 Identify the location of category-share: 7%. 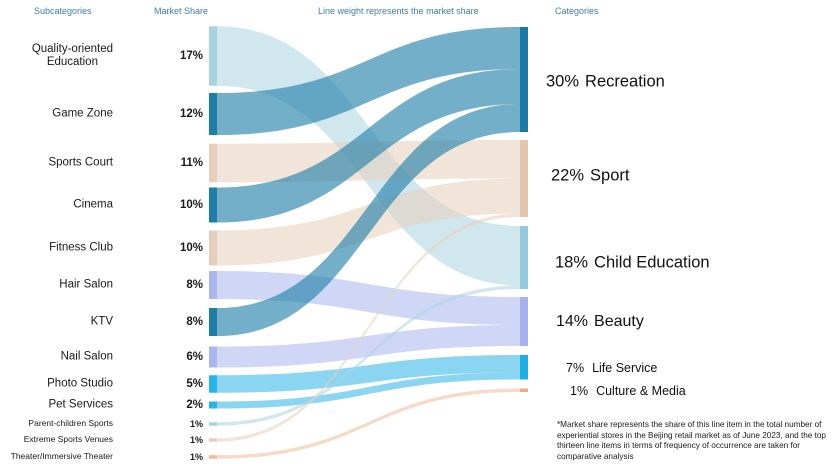
(575, 368).